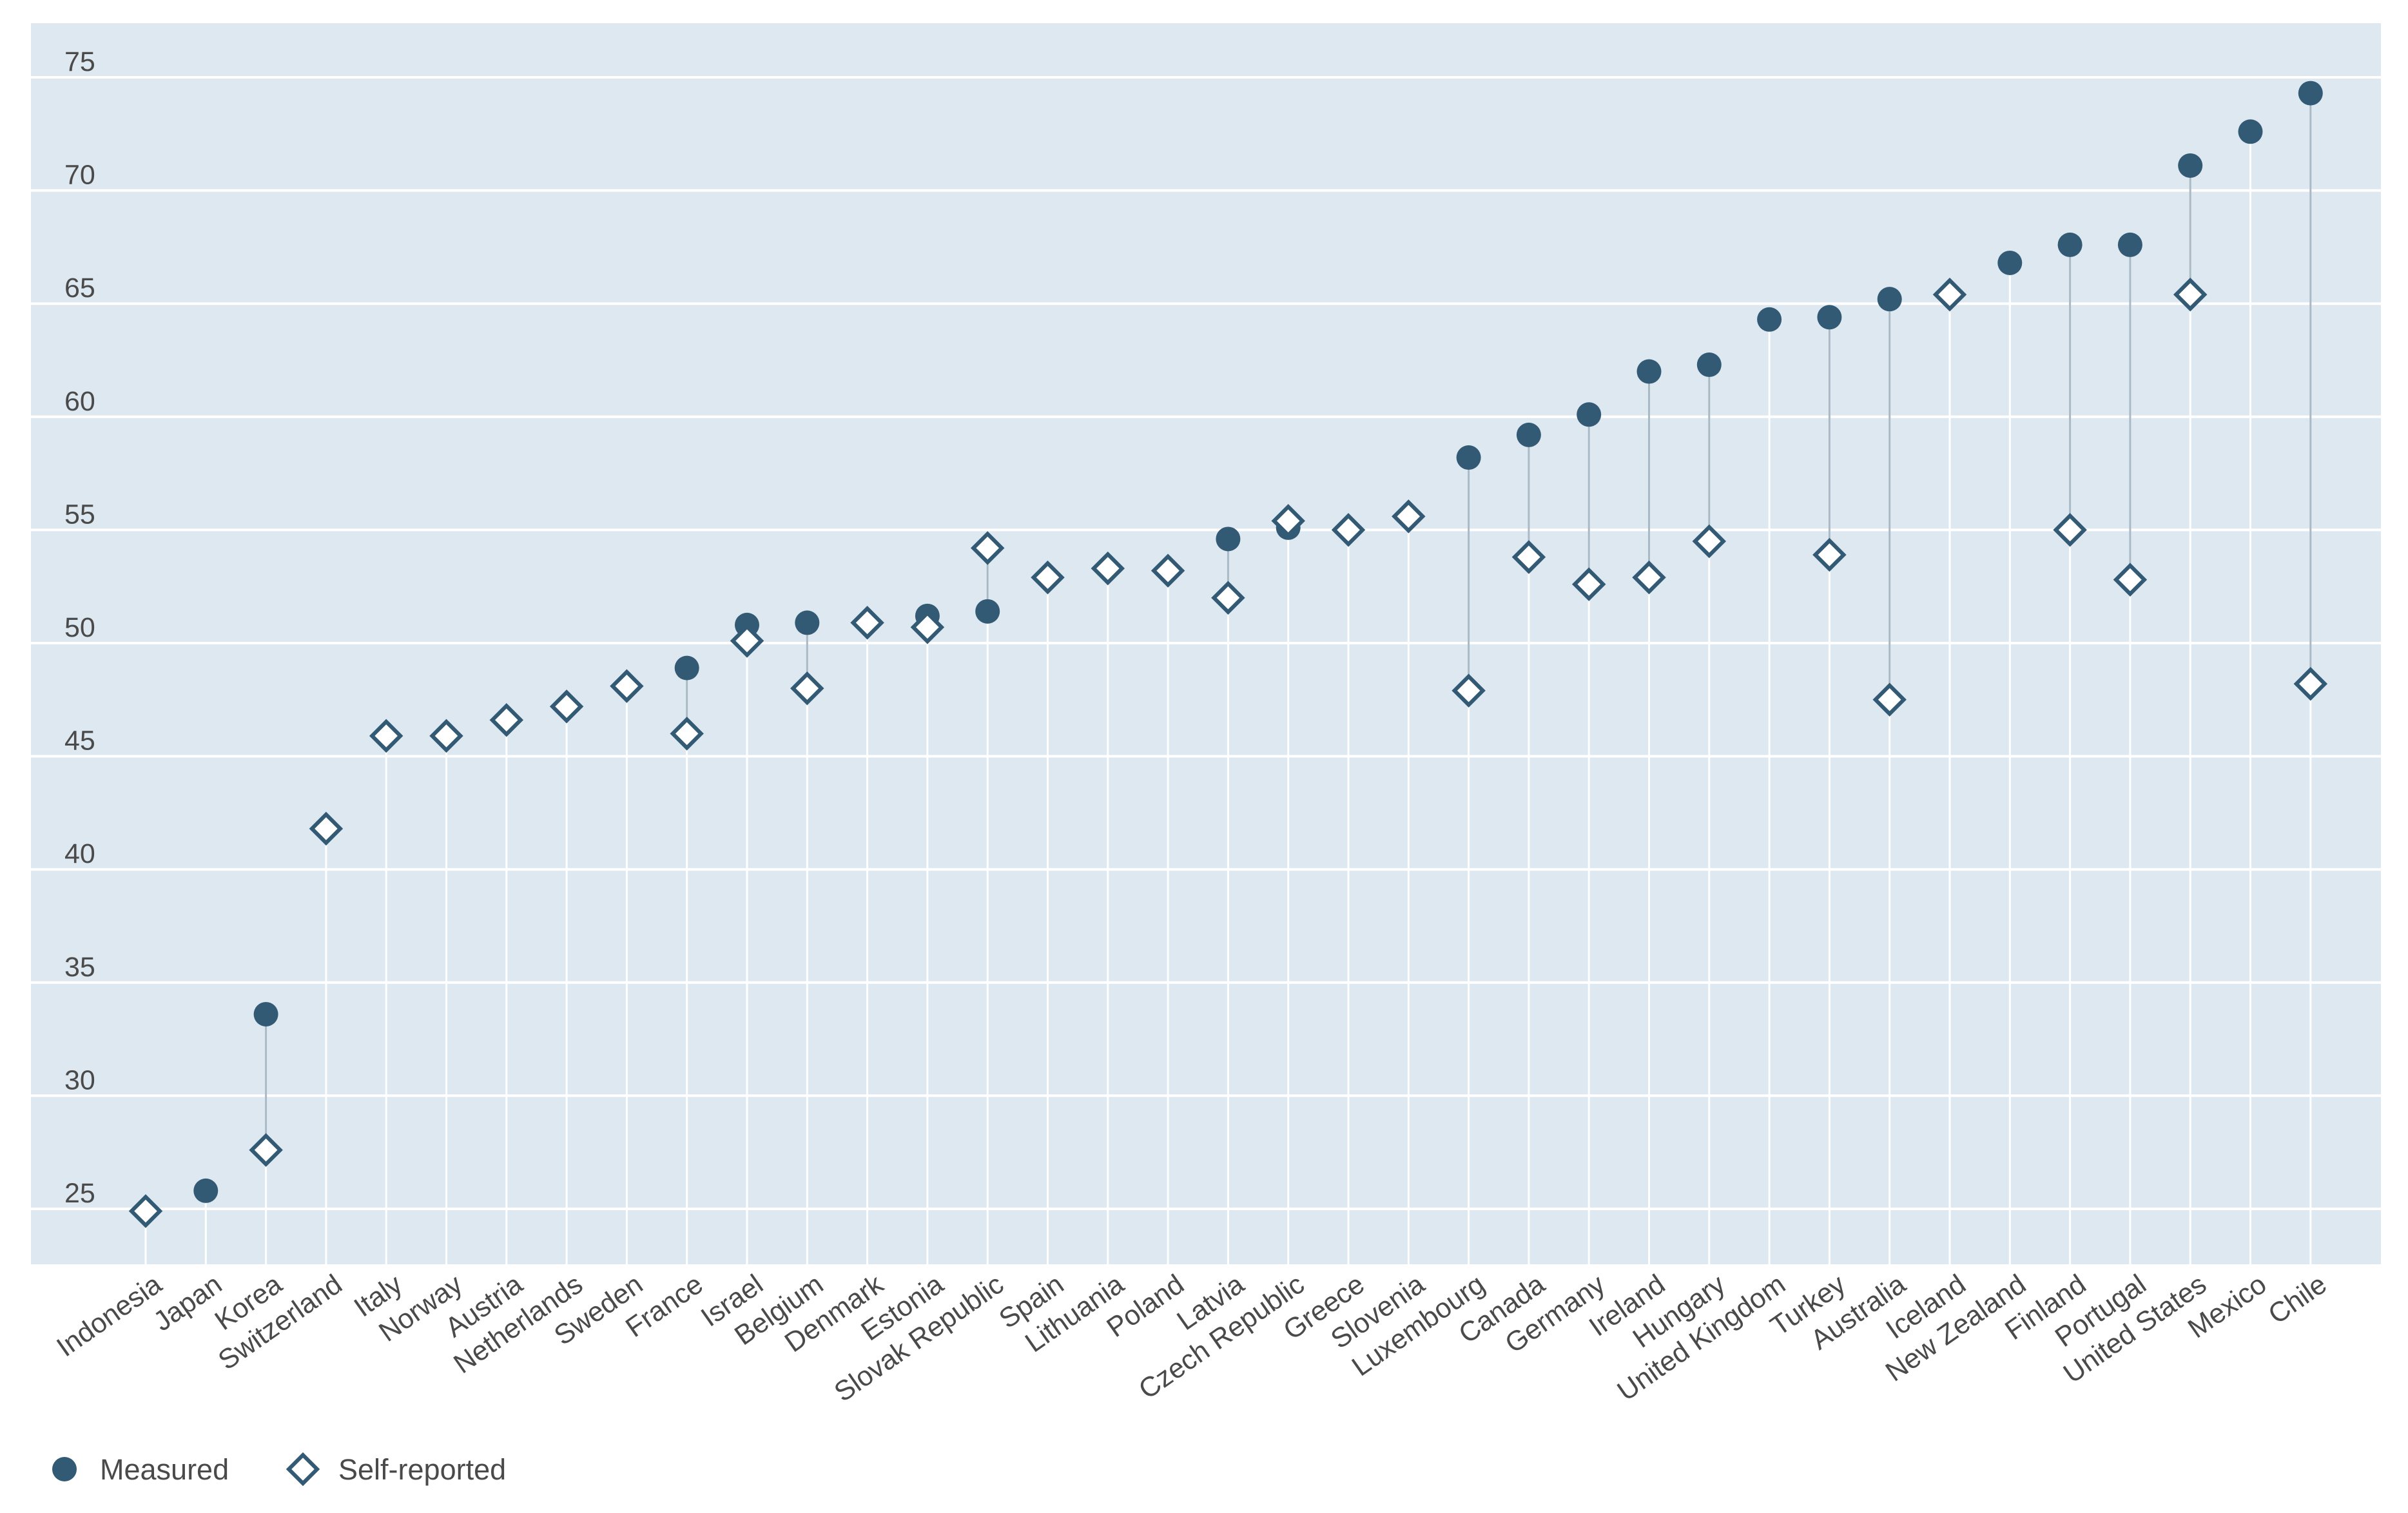 The width and height of the screenshot is (2408, 1513). Describe the element at coordinates (2298, 1300) in the screenshot. I see `category-label: Chile` at that location.